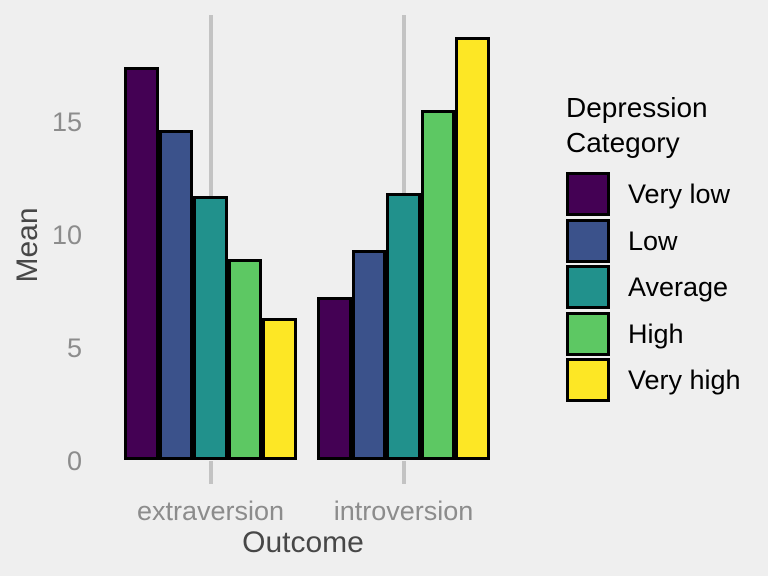  I want to click on legend-title: Depression Category, so click(637, 125).